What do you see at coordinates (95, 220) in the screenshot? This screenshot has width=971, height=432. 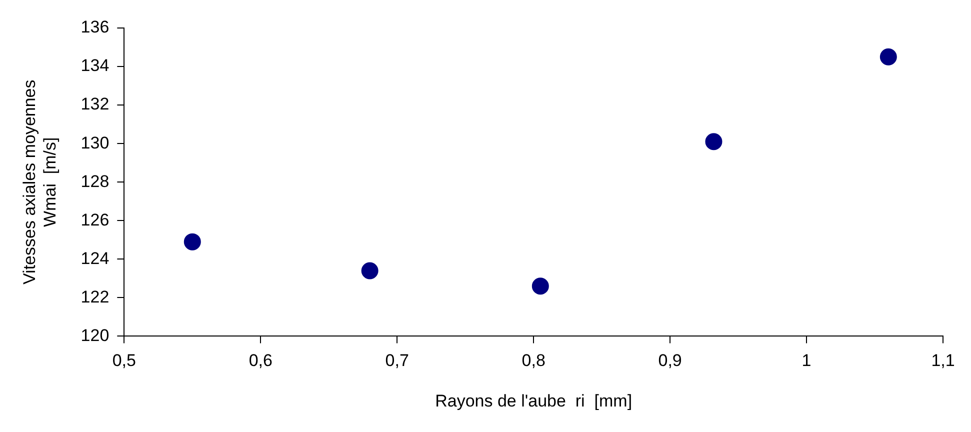 I see `y-tick-label: 126` at bounding box center [95, 220].